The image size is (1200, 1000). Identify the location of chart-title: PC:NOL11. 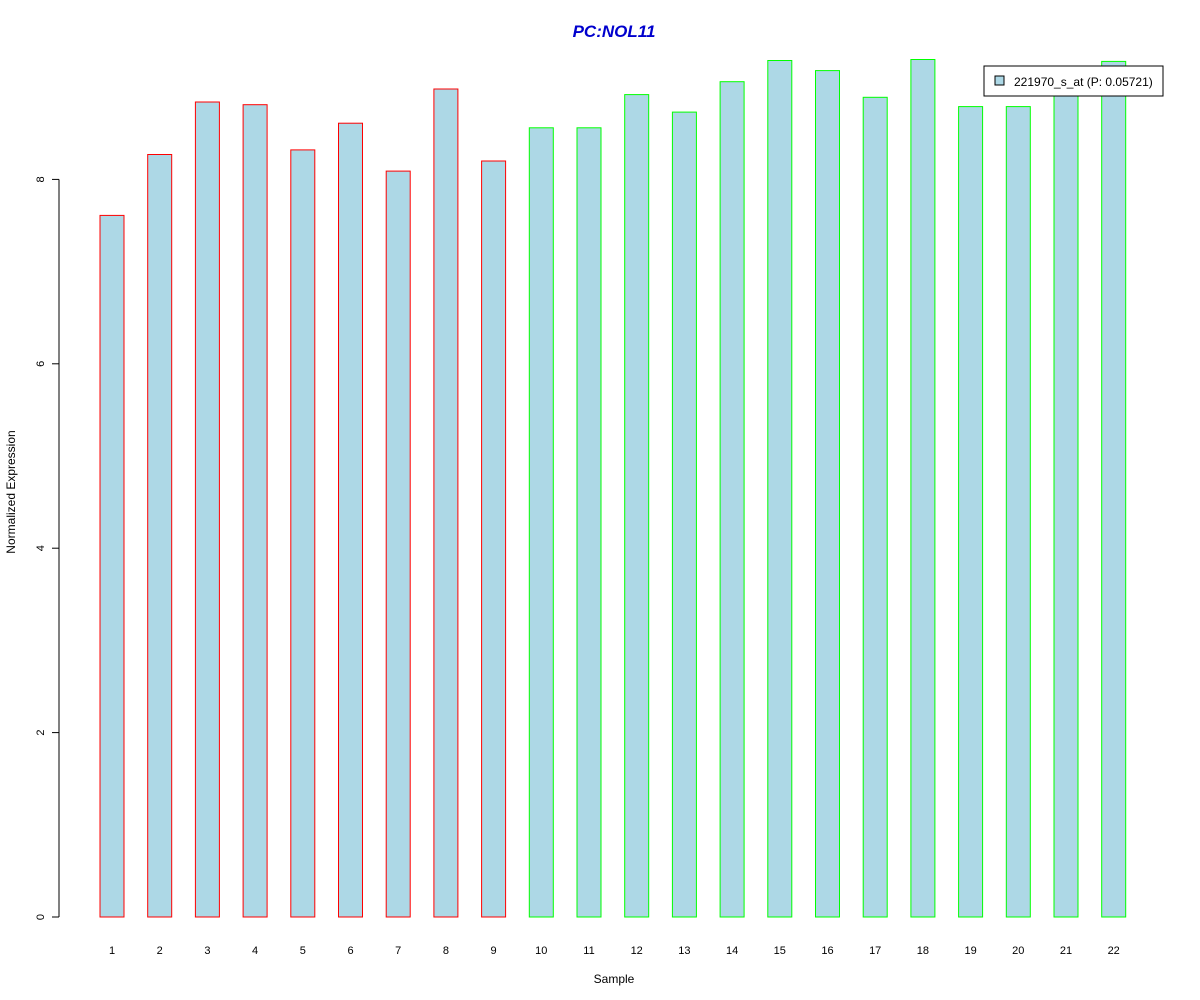
(614, 31).